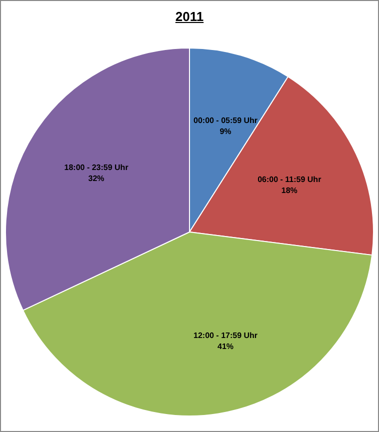 This screenshot has width=379, height=432. Describe the element at coordinates (96, 179) in the screenshot. I see `data-label: 32%` at that location.